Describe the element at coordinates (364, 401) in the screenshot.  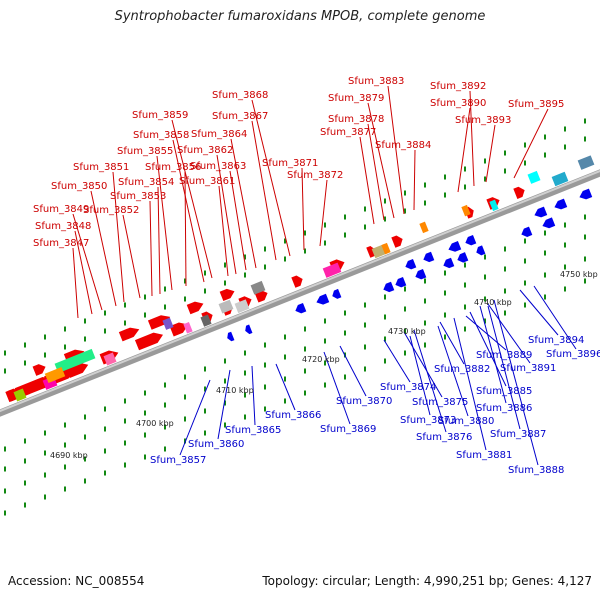
I see `gene-label-bottom: Sfum_3870` at that location.